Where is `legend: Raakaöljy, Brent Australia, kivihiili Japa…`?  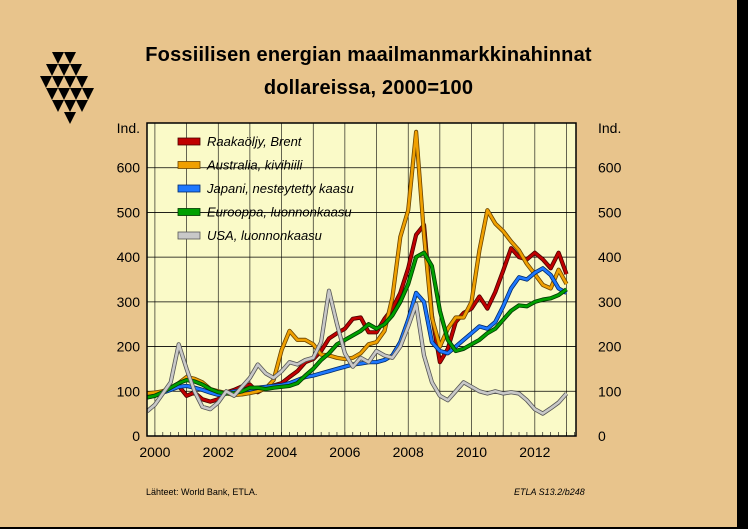
legend: Raakaöljy, Brent Australia, kivihiili Japa… is located at coordinates (265, 188).